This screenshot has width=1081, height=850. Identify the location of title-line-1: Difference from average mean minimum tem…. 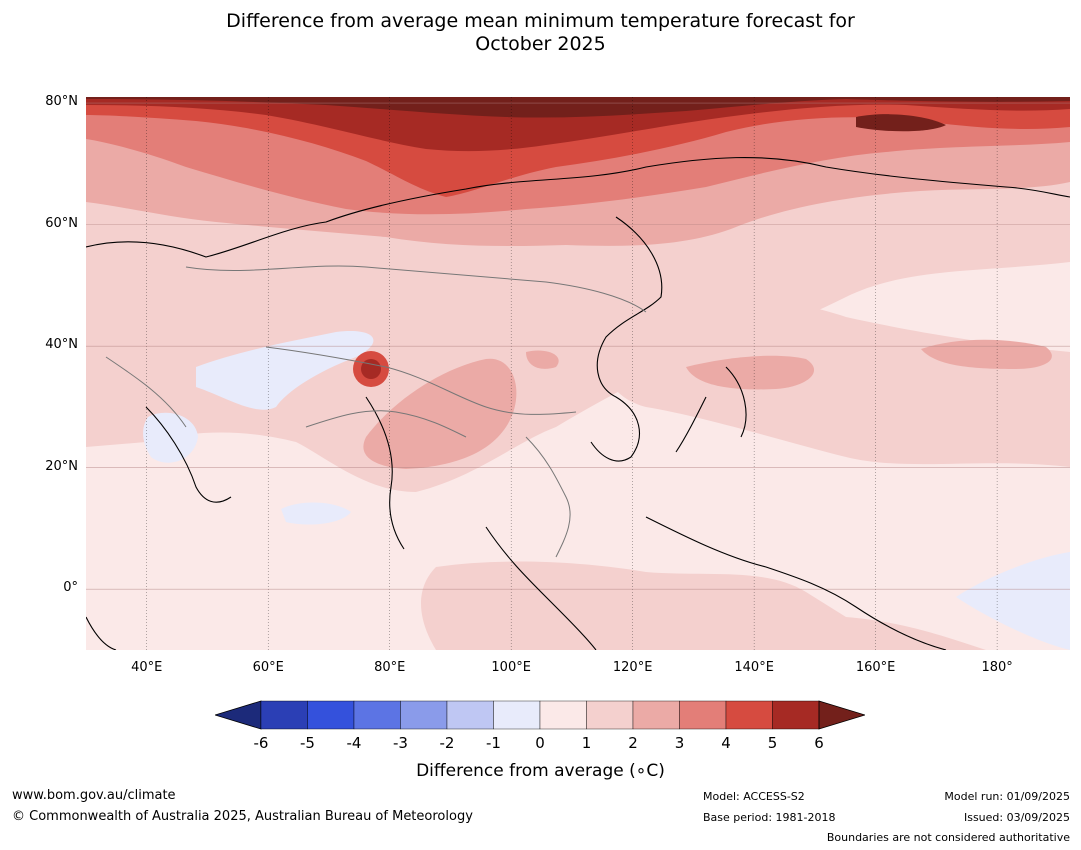
(540, 21).